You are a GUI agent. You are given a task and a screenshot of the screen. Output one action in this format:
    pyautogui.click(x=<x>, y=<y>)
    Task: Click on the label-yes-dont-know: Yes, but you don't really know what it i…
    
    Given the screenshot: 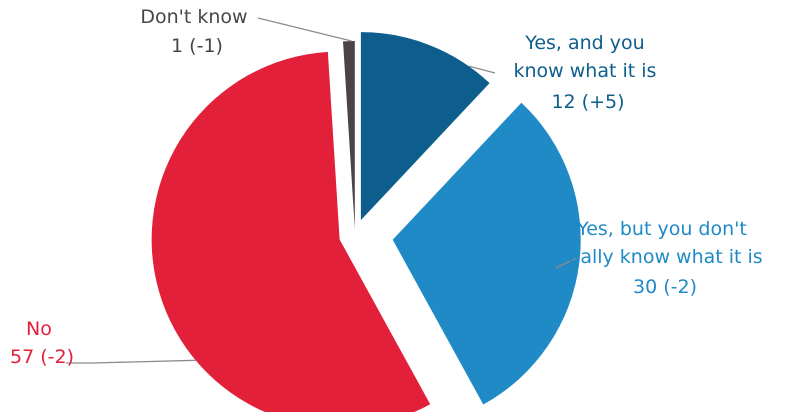 What is the action you would take?
    pyautogui.click(x=665, y=258)
    